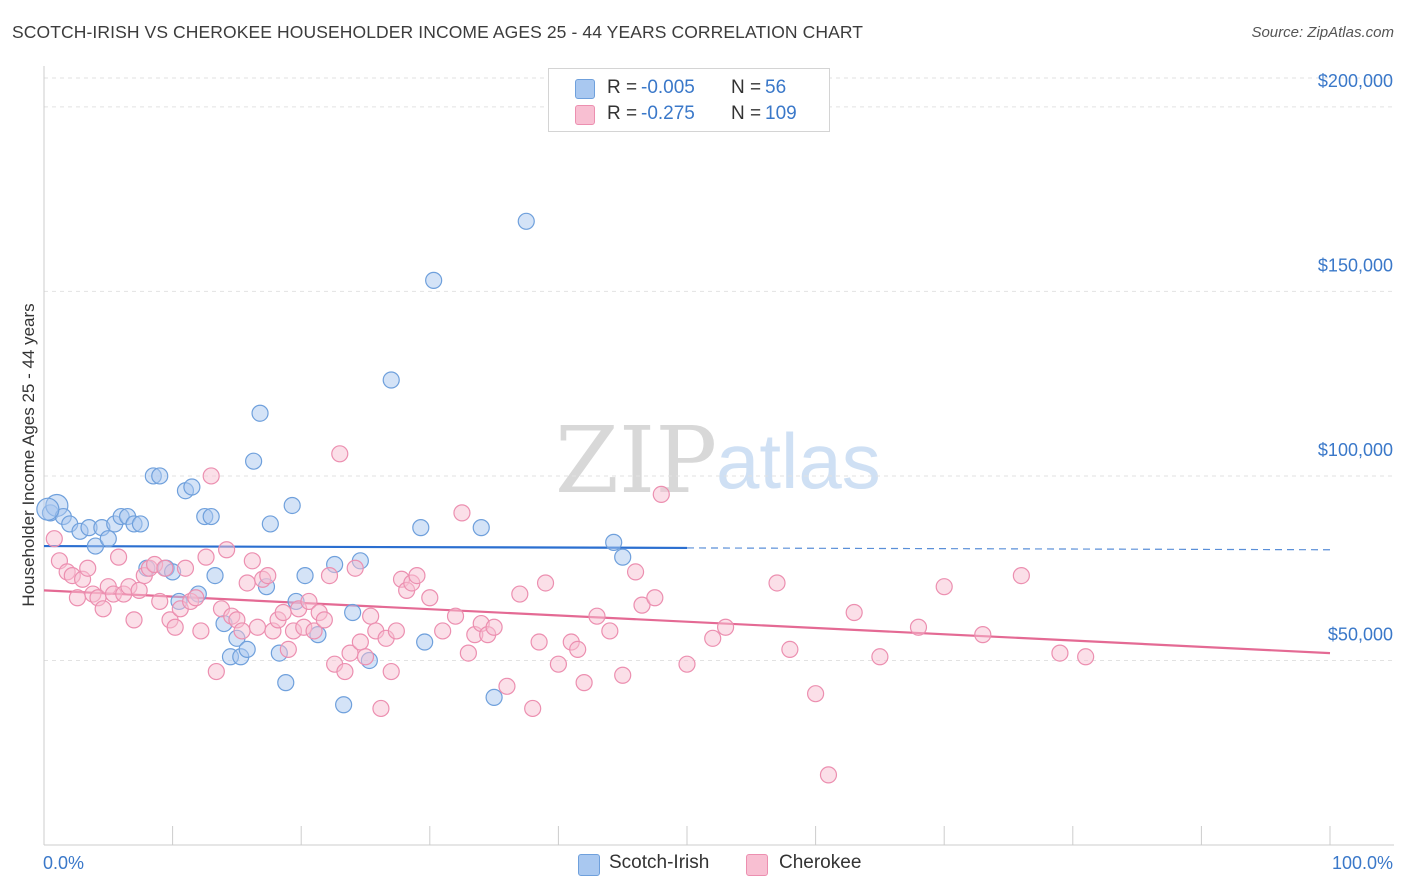 The height and width of the screenshot is (892, 1406). I want to click on legend-row-scotch-irish: R = -0.005 N = 56, so click(689, 88).